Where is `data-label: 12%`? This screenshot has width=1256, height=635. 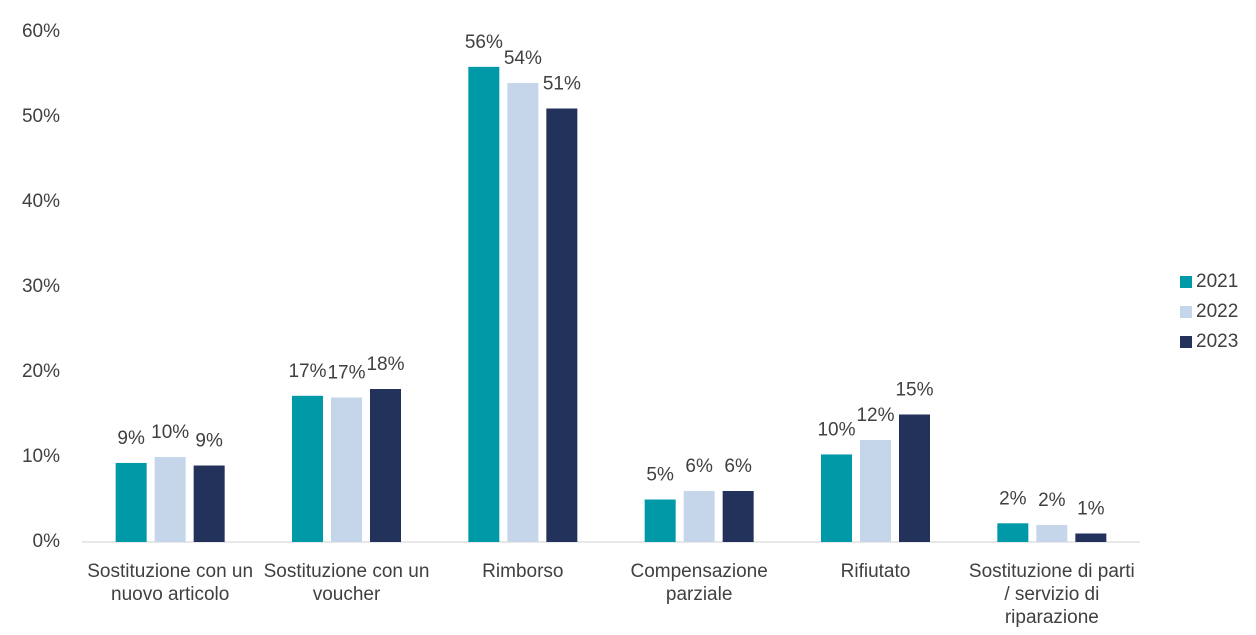
data-label: 12% is located at coordinates (875, 415).